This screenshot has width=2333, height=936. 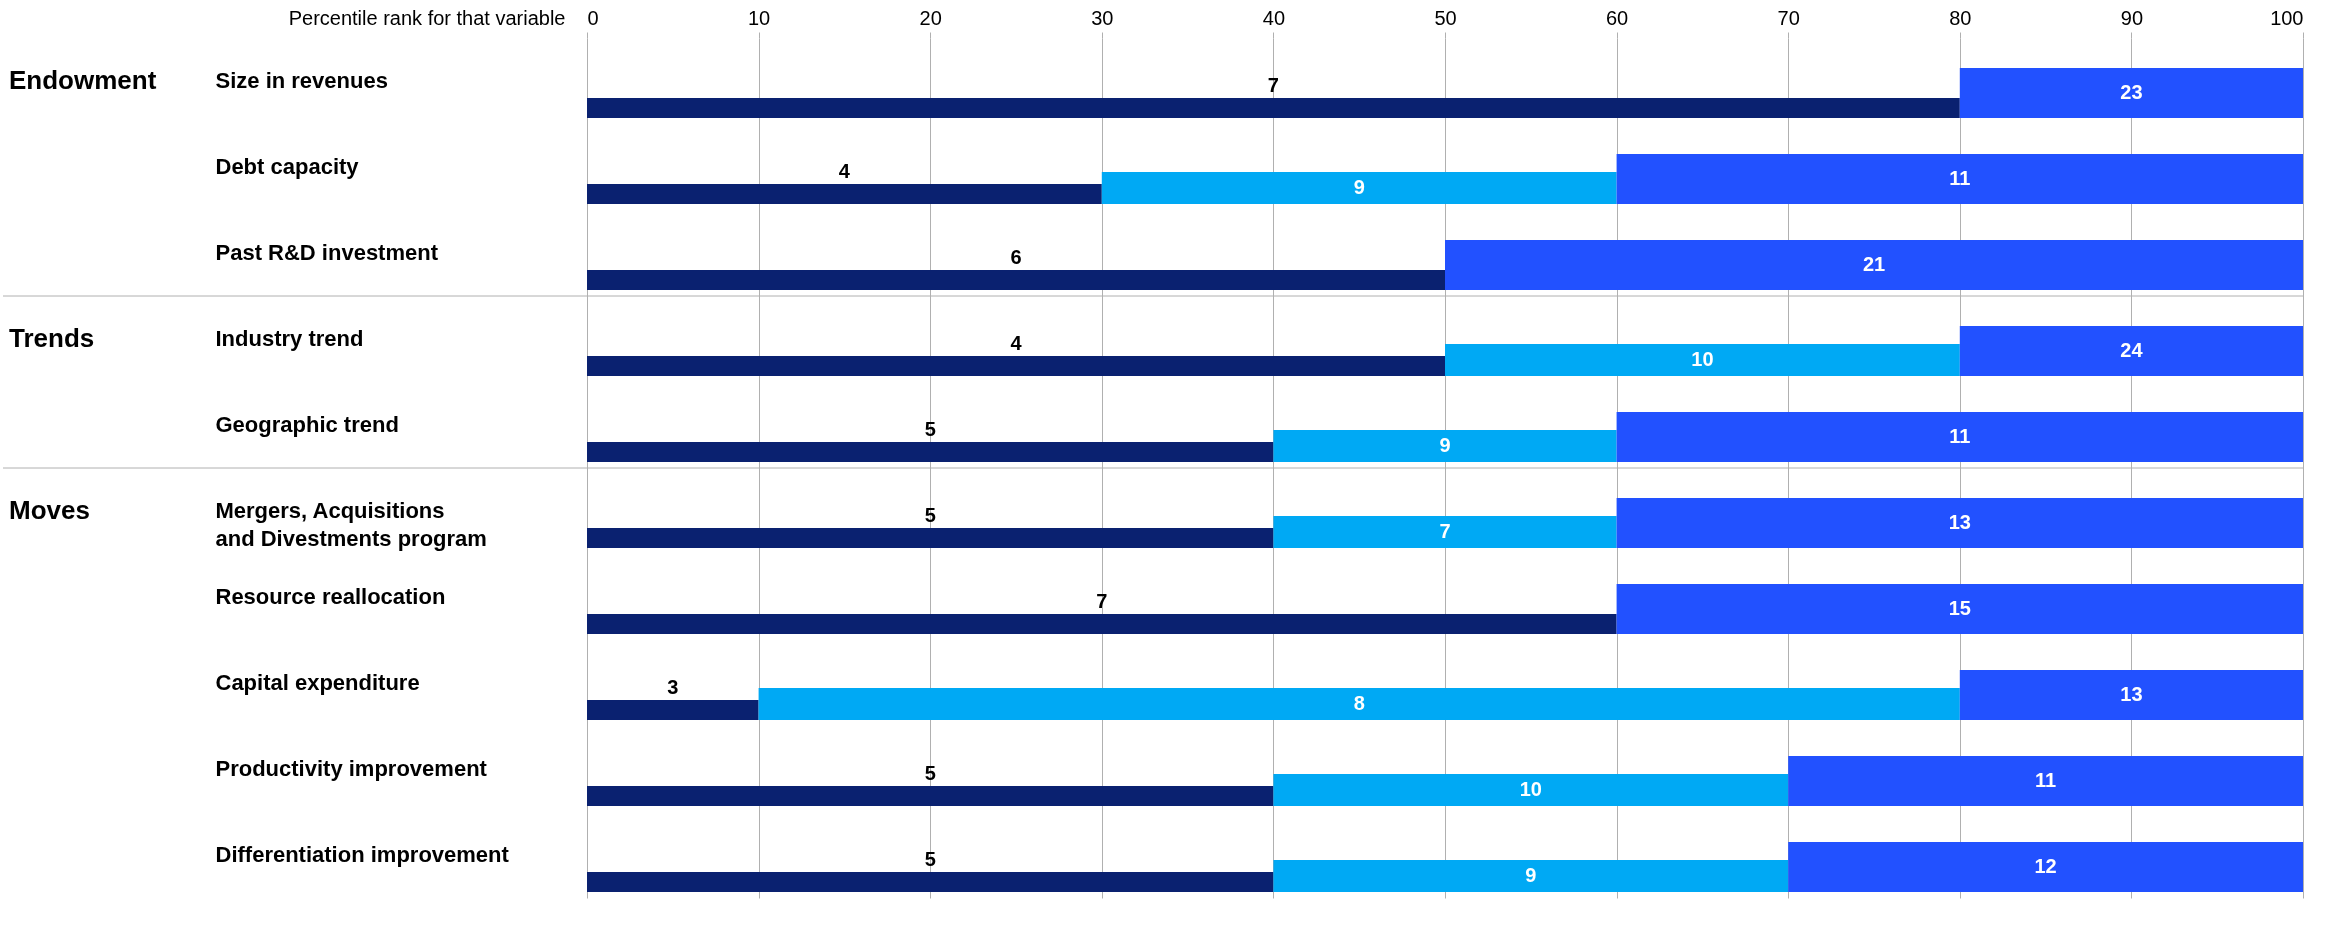 What do you see at coordinates (930, 17) in the screenshot?
I see `x-tick-label: 20` at bounding box center [930, 17].